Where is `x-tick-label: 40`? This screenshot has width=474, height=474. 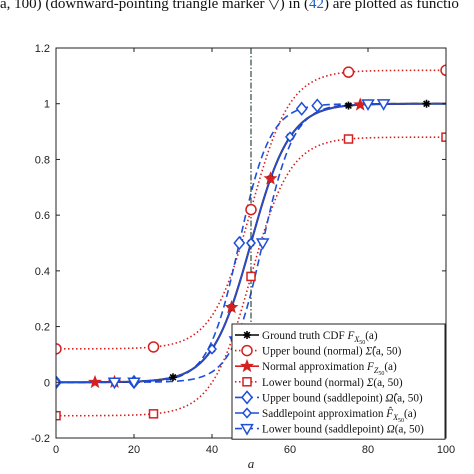
x-tick-label: 40 is located at coordinates (212, 450).